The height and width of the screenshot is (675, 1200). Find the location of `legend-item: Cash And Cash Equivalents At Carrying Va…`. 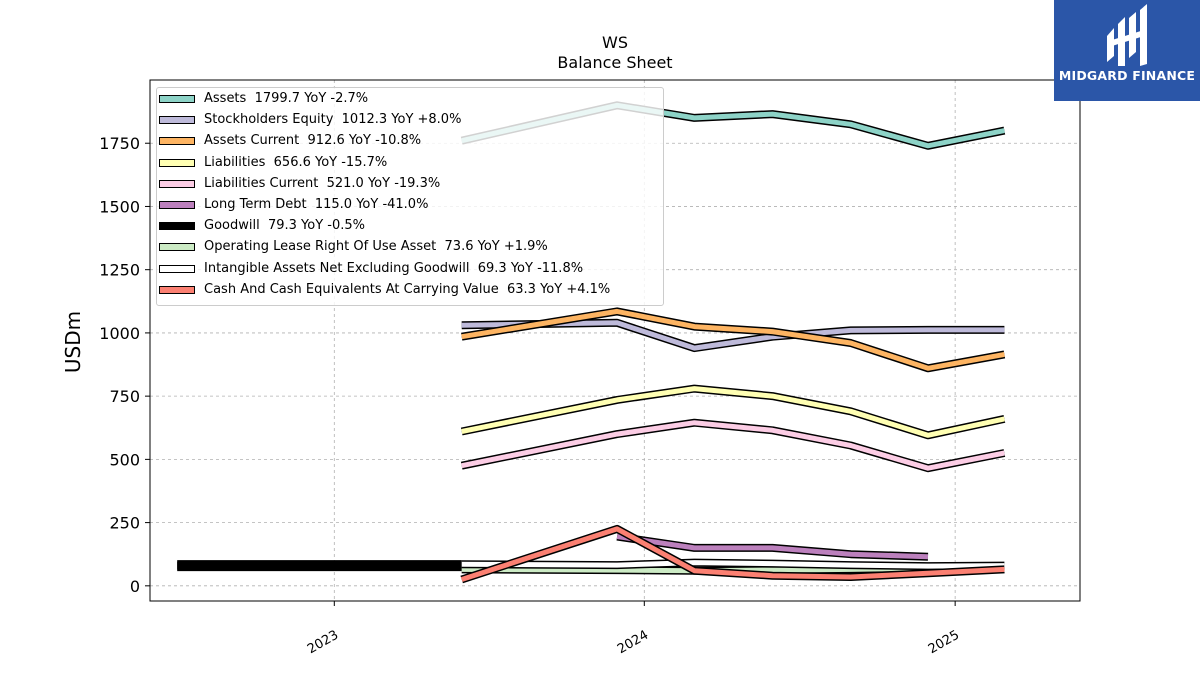

legend-item: Cash And Cash Equivalents At Carrying Va… is located at coordinates (410, 290).